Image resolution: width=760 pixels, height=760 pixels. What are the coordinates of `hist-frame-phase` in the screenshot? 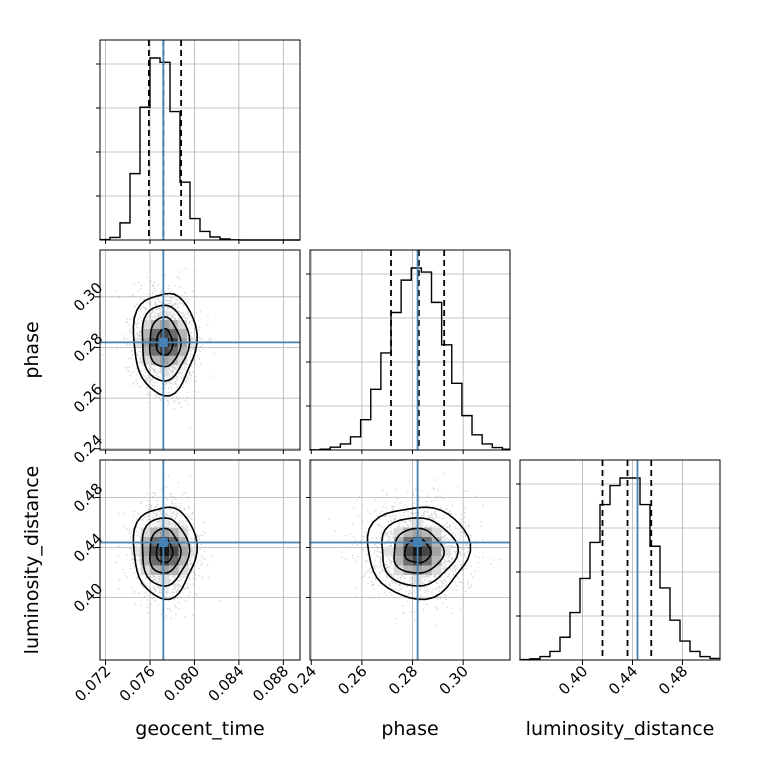 It's located at (410, 350).